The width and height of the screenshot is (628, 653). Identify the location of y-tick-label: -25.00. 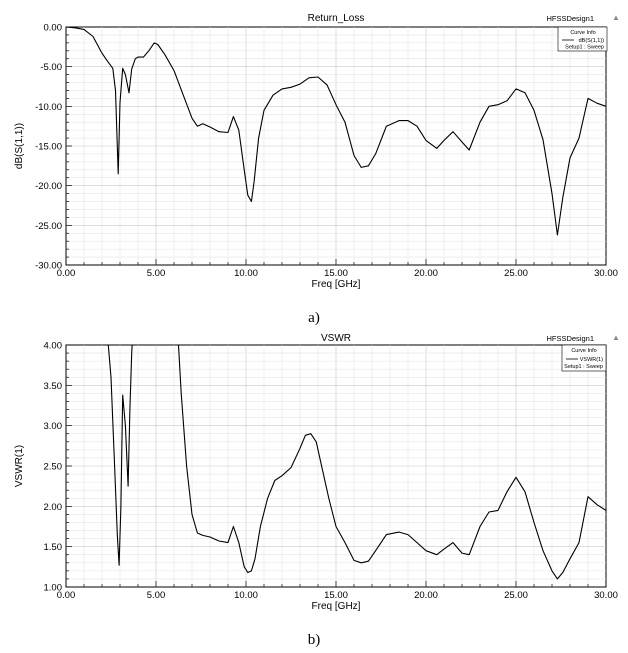
(48, 226).